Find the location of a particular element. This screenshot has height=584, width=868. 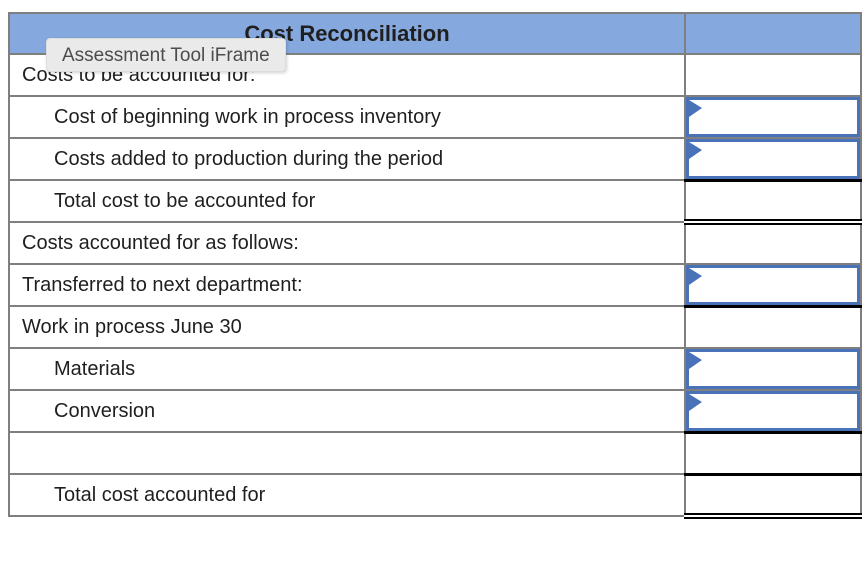

table-row: Costs to be accounted for: is located at coordinates (435, 75).